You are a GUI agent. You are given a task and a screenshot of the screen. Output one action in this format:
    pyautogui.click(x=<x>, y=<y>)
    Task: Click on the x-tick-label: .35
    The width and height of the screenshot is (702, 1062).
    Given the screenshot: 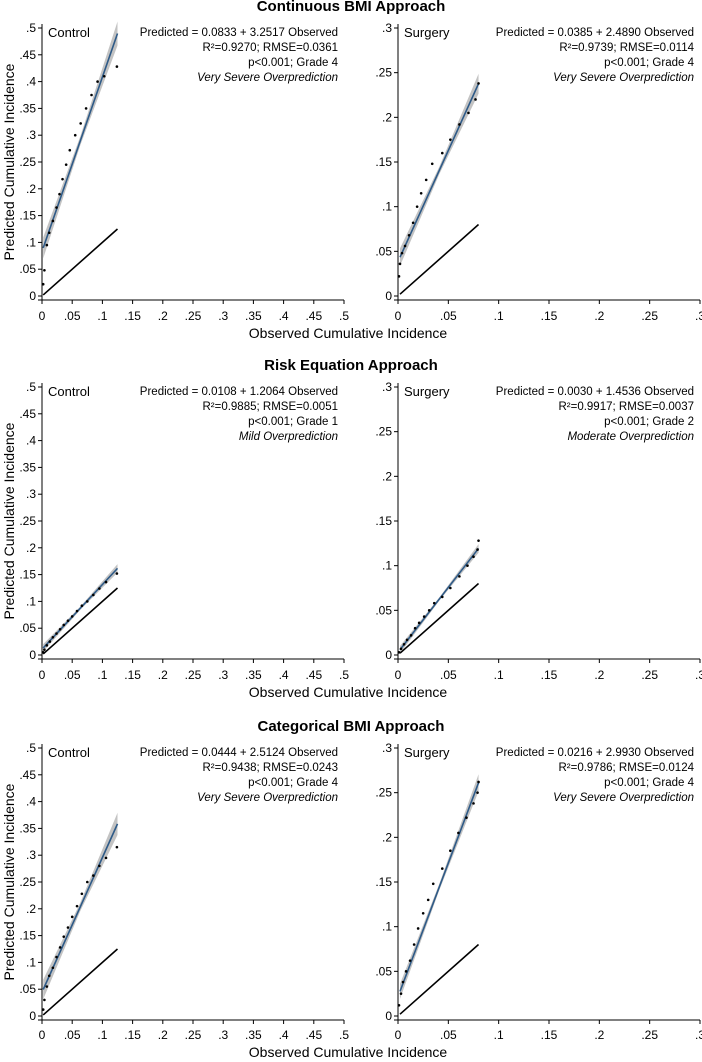 What is the action you would take?
    pyautogui.click(x=253, y=1035)
    